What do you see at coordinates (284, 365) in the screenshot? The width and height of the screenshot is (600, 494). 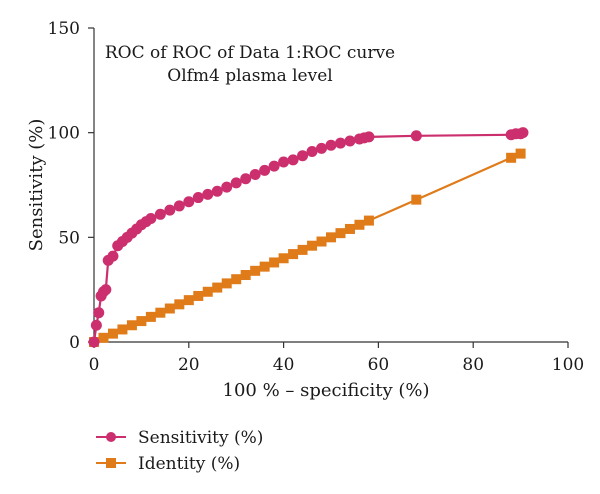 I see `x-tick-label: 40` at bounding box center [284, 365].